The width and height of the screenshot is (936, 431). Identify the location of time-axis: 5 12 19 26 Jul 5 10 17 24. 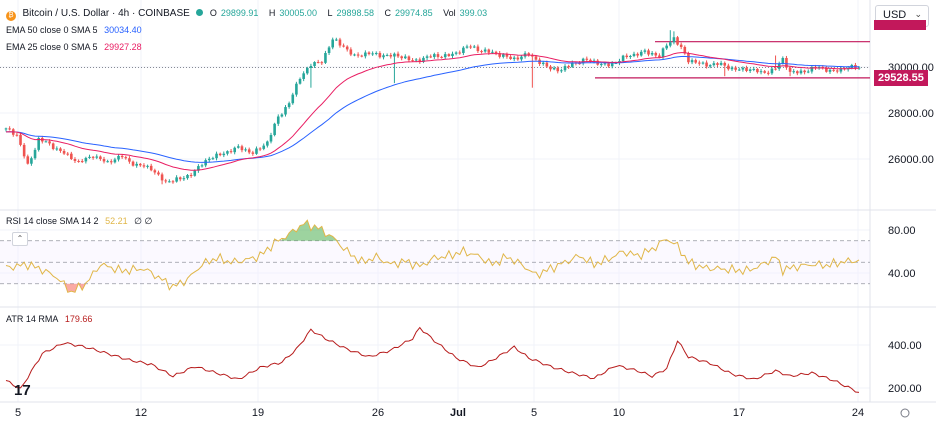
(462, 413).